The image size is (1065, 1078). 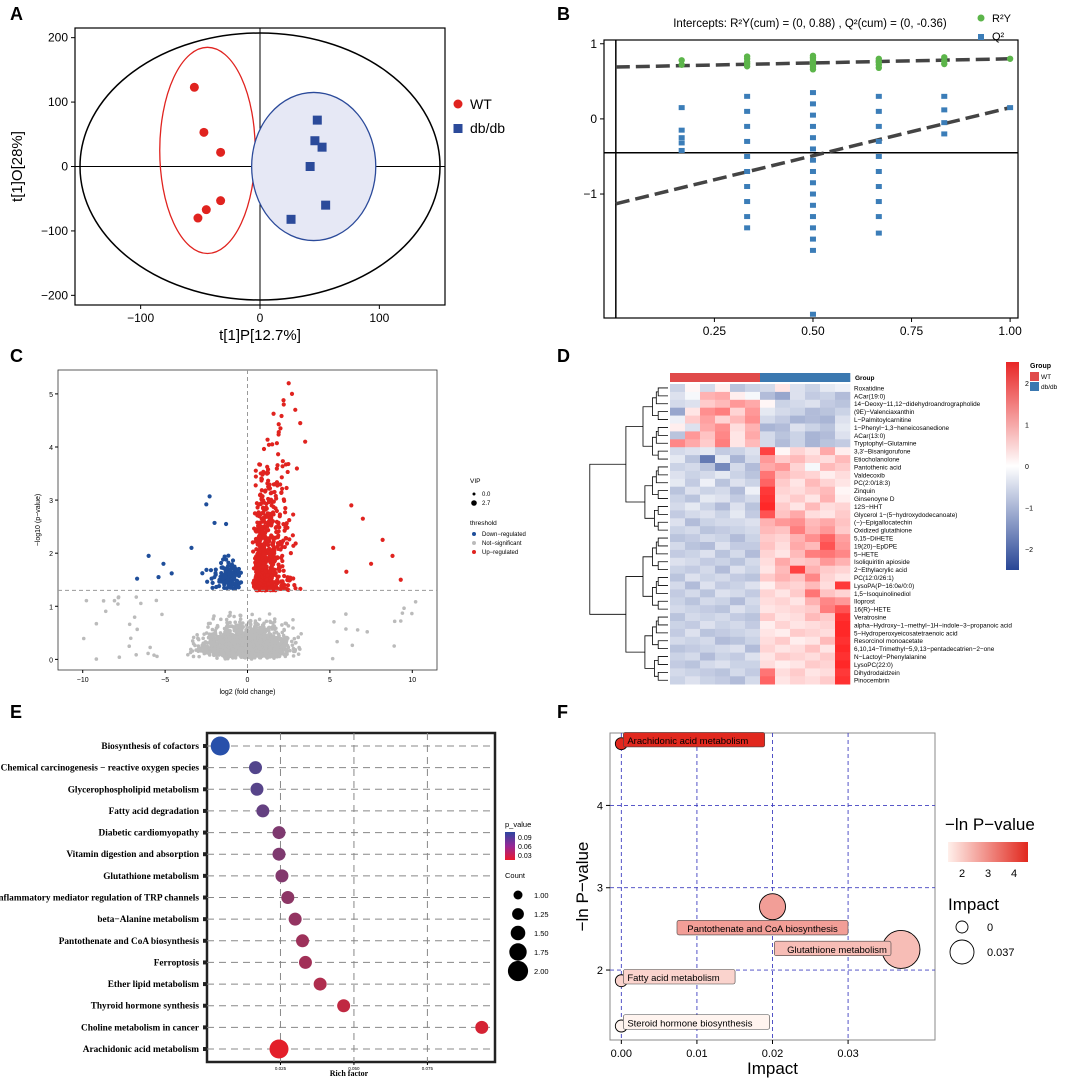 What do you see at coordinates (687, 741) in the screenshot?
I see `pathway-label: Arachidonic acid metabolism` at bounding box center [687, 741].